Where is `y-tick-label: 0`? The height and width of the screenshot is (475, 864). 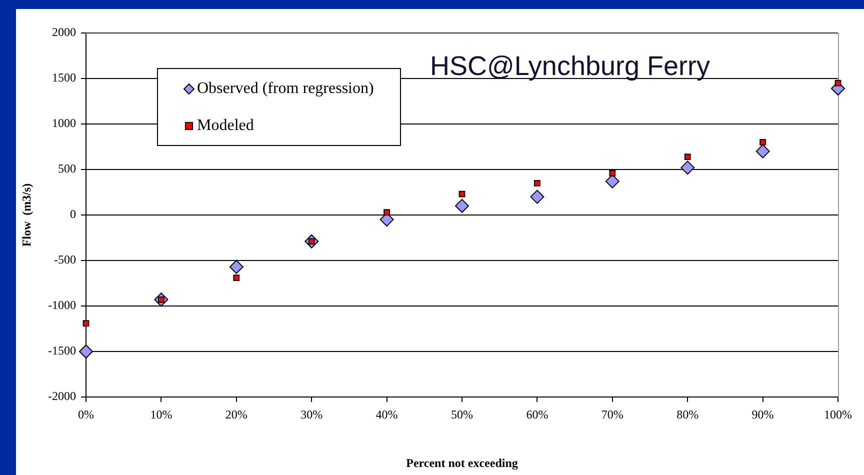 y-tick-label: 0 is located at coordinates (73, 214).